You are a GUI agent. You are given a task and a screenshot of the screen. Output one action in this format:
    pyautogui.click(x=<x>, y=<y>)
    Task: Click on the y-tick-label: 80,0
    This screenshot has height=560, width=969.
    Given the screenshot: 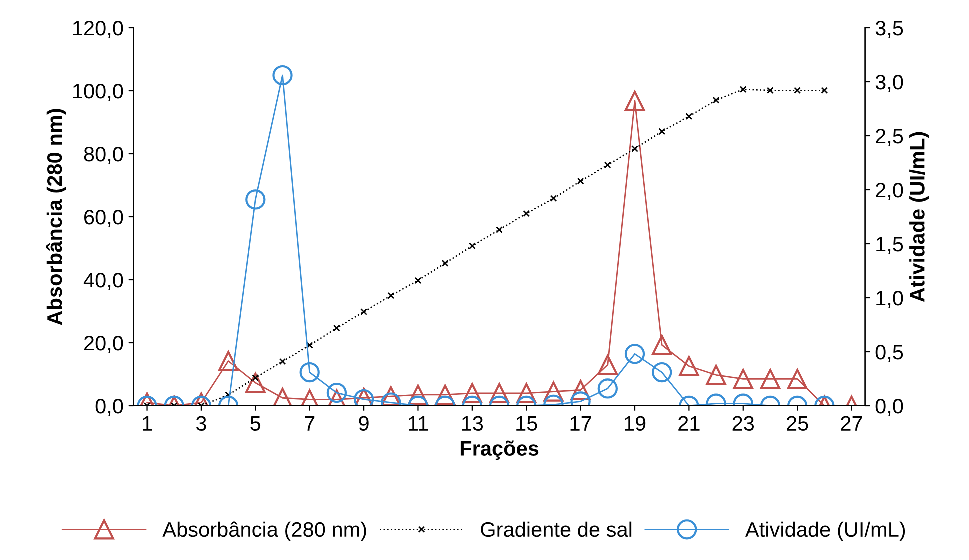 What is the action you would take?
    pyautogui.click(x=104, y=155)
    